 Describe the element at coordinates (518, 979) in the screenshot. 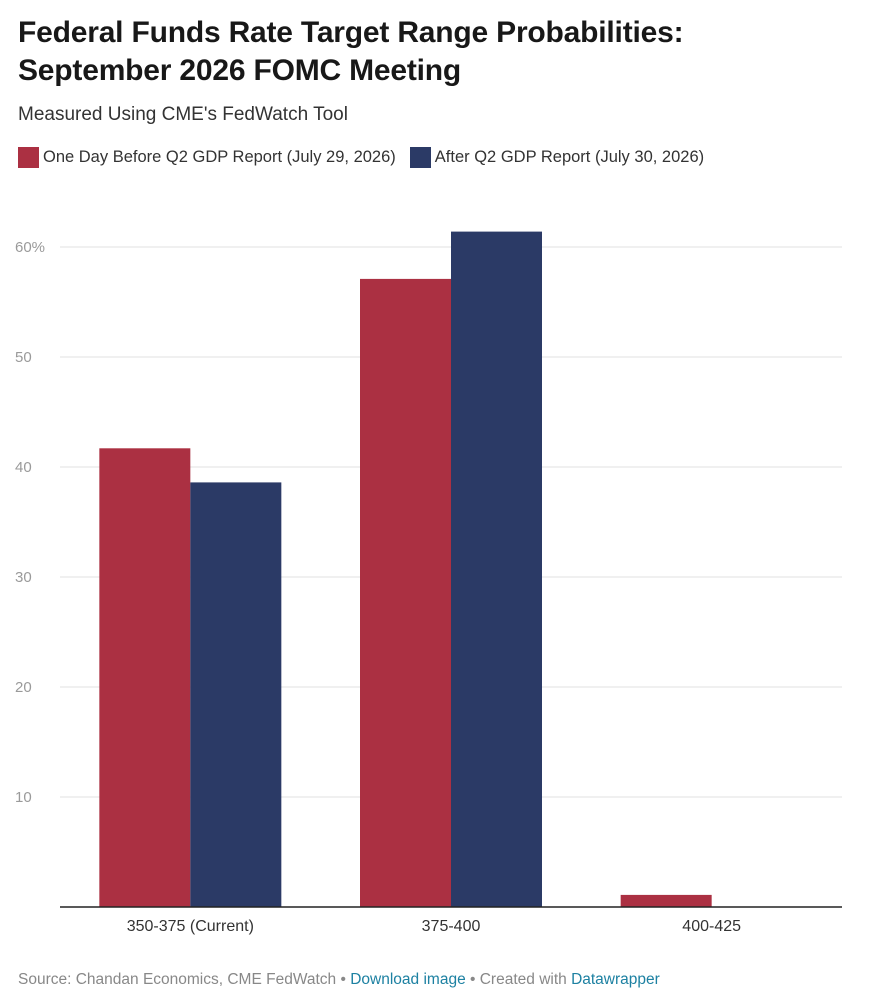

I see `created-with-text: • Created with` at that location.